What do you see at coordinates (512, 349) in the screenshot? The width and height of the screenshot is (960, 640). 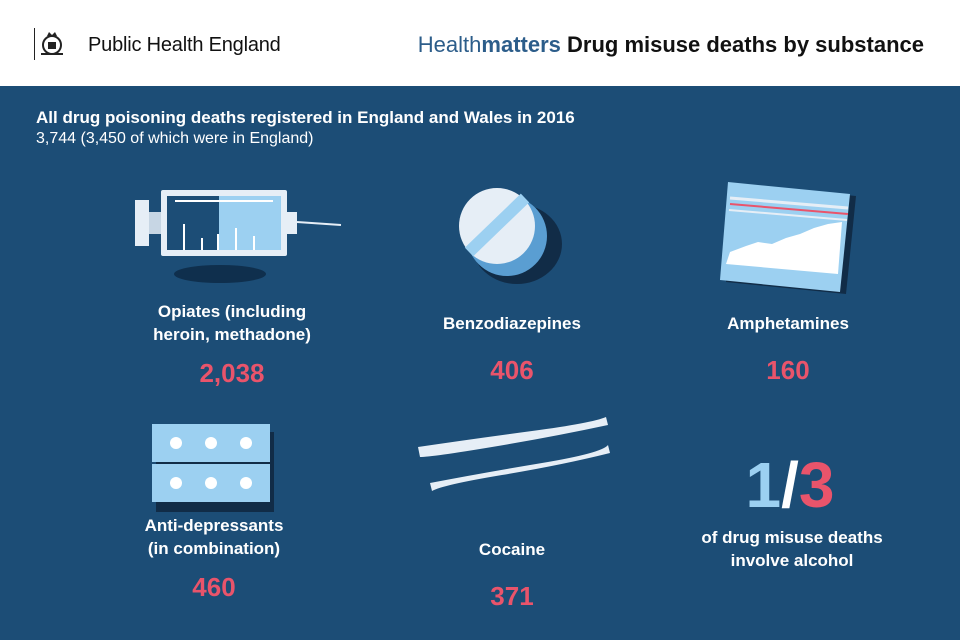 I see `substance-card-benzodiazepines: Benzodiazepines 406` at bounding box center [512, 349].